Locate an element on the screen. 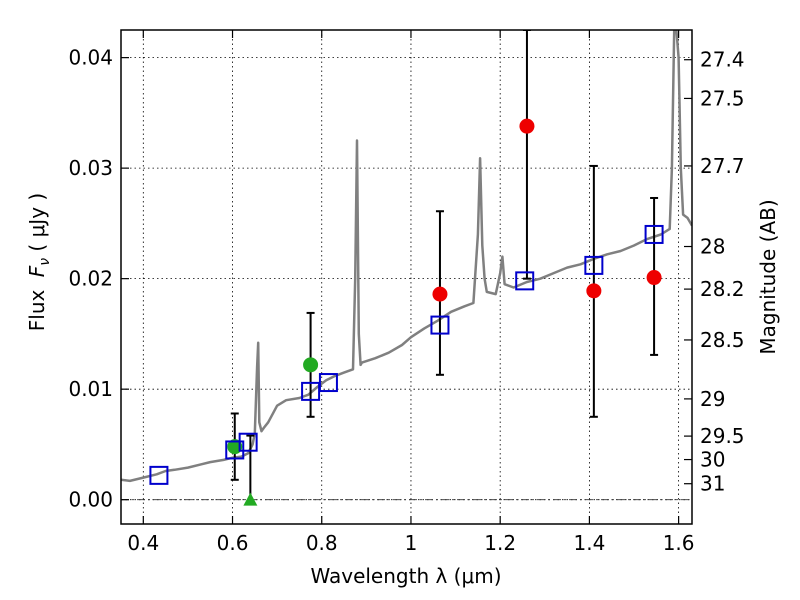 Image resolution: width=800 pixels, height=600 pixels. magnitude-axis-label: Magnitude (AB) is located at coordinates (768, 276).